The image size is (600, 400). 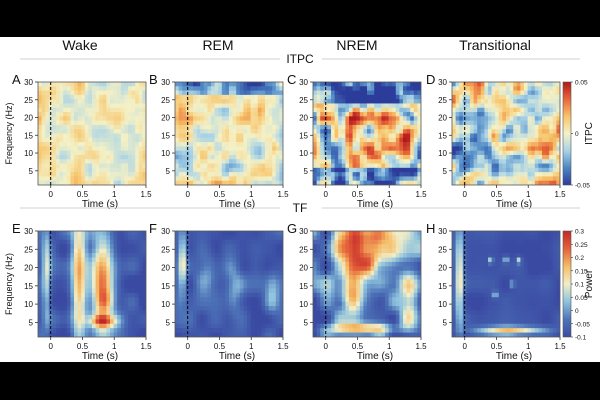 I want to click on x-axis-label: Time (s), so click(x=100, y=204).